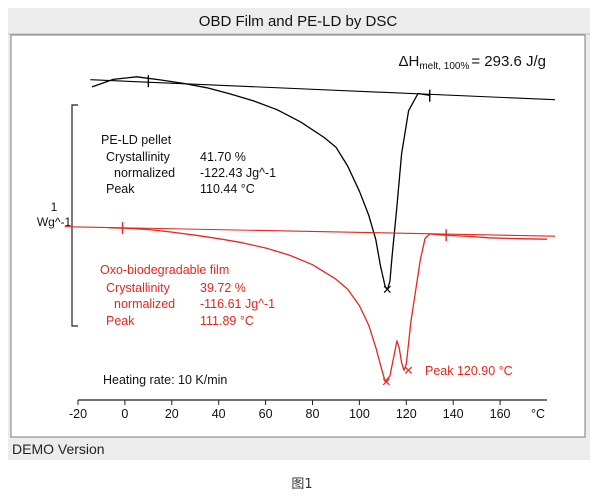  I want to click on y-scale-label: 1 Wg^-1, so click(54, 214).